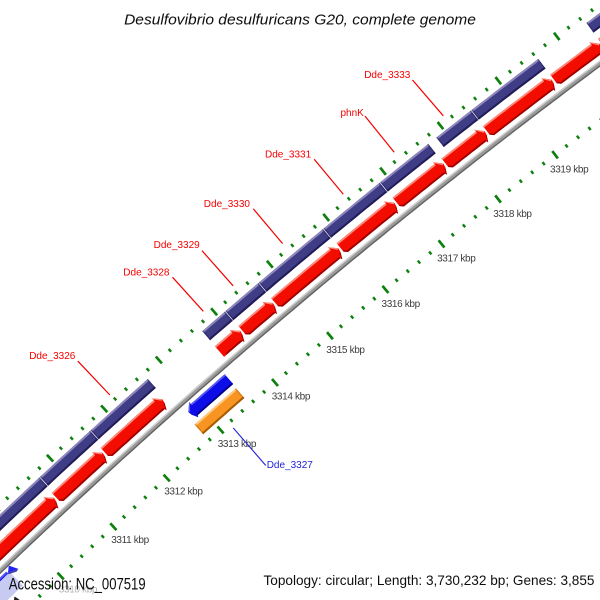 This screenshot has height=600, width=600. I want to click on svg-text: Dde_3330, so click(227, 204).